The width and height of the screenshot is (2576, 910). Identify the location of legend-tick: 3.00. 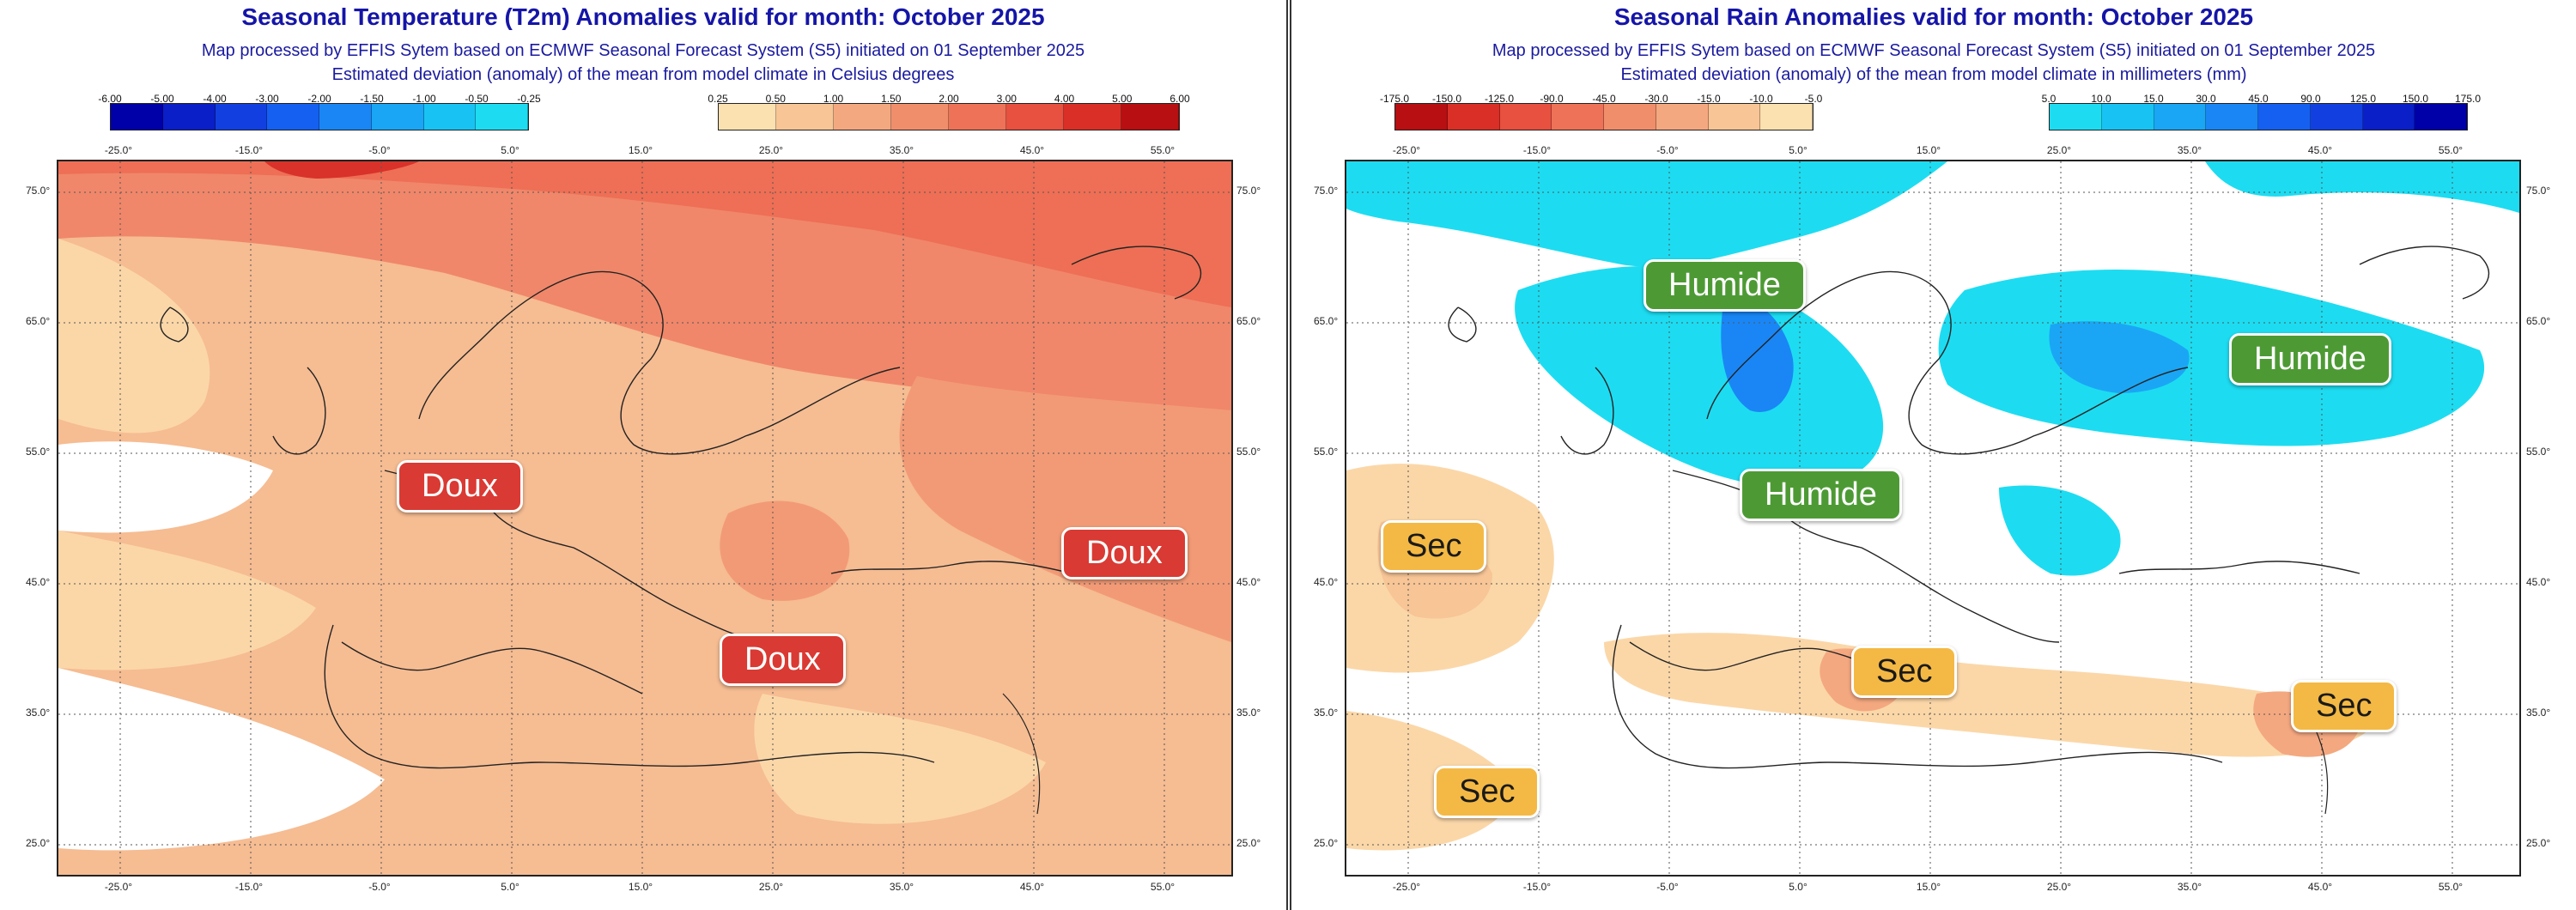
(1006, 99).